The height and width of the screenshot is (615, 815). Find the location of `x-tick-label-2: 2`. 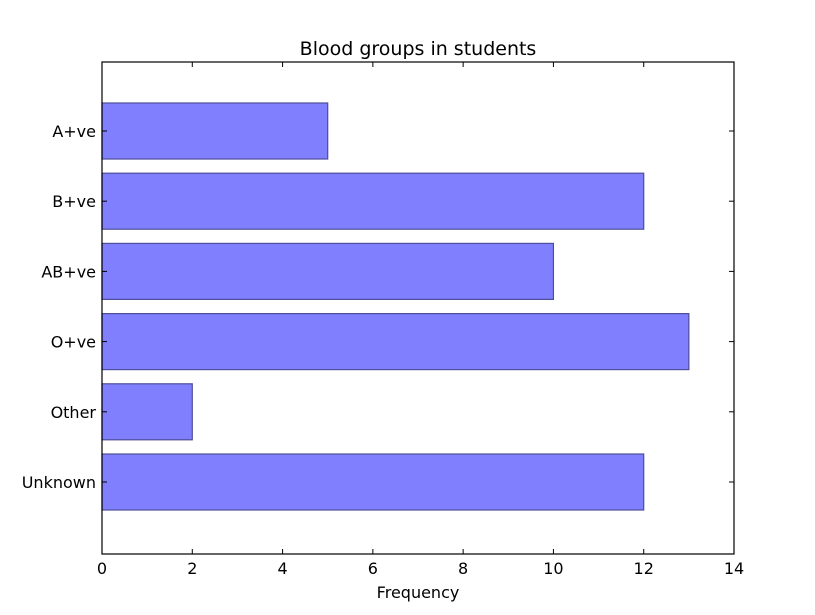

x-tick-label-2: 2 is located at coordinates (192, 568).